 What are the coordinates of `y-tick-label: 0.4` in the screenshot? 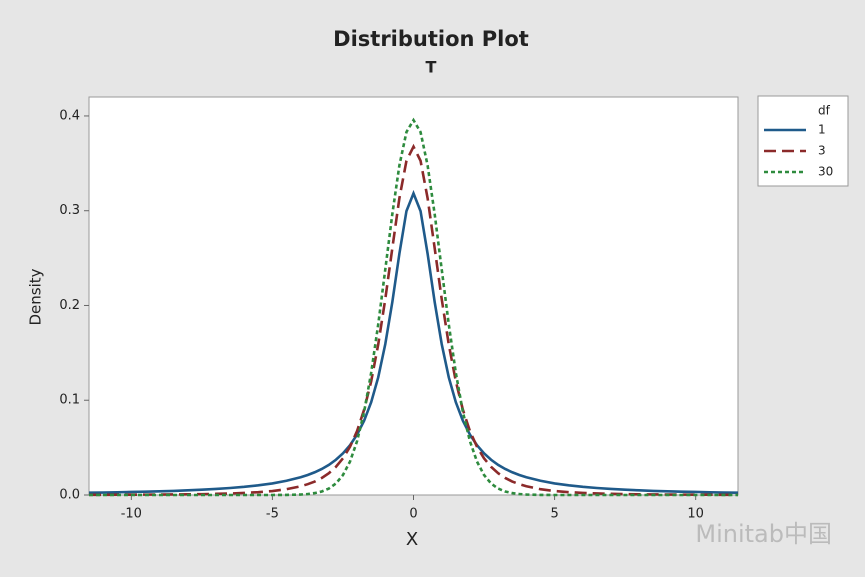 It's located at (69, 115).